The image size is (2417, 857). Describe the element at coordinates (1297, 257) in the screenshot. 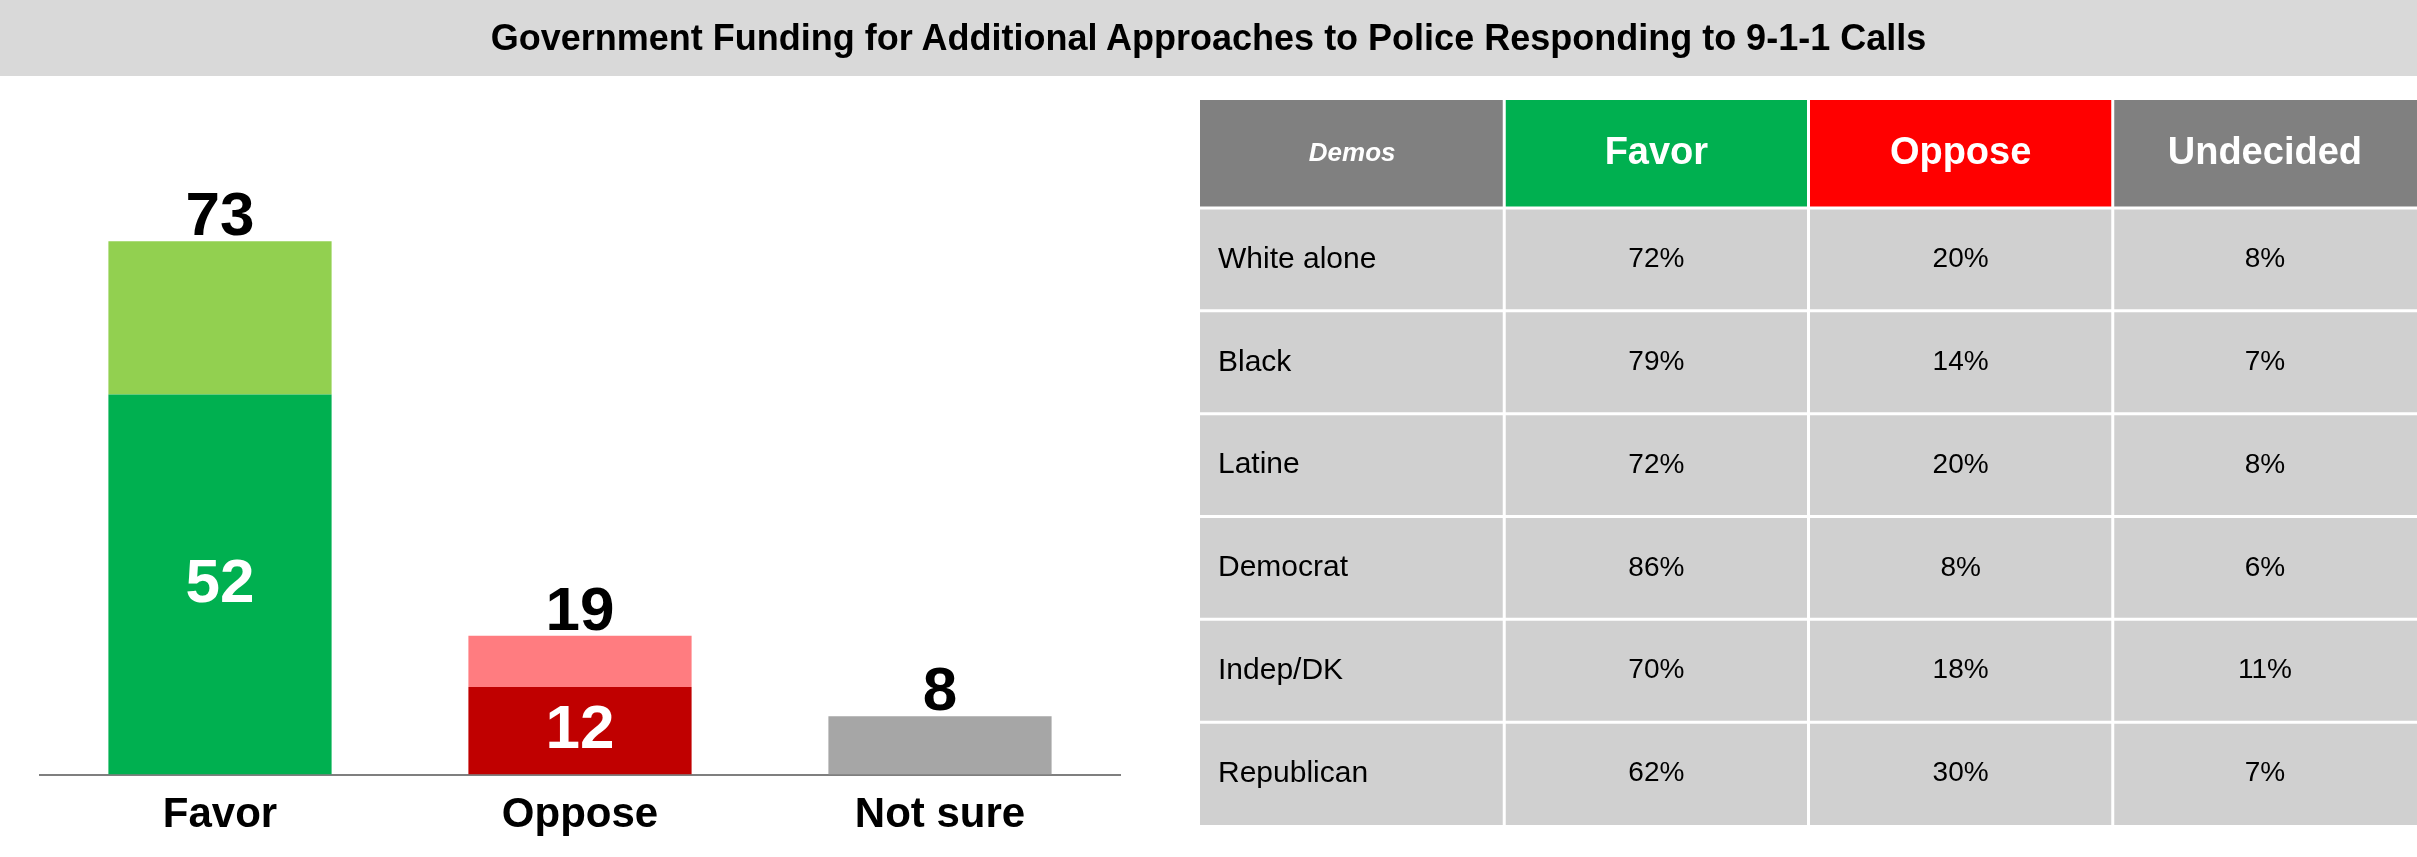

I see `y-tick-label: White alone` at that location.